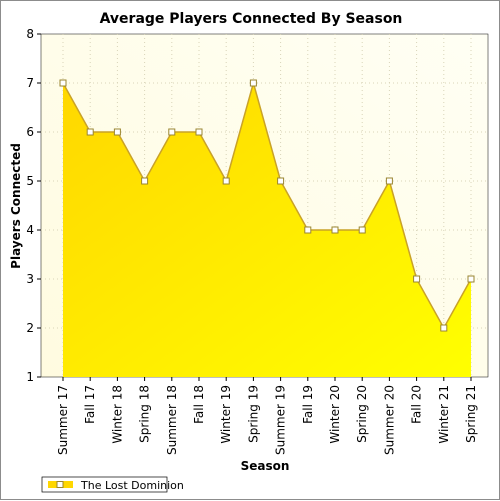 The width and height of the screenshot is (500, 501). What do you see at coordinates (145, 414) in the screenshot?
I see `x-tick-label: Spring 18` at bounding box center [145, 414].